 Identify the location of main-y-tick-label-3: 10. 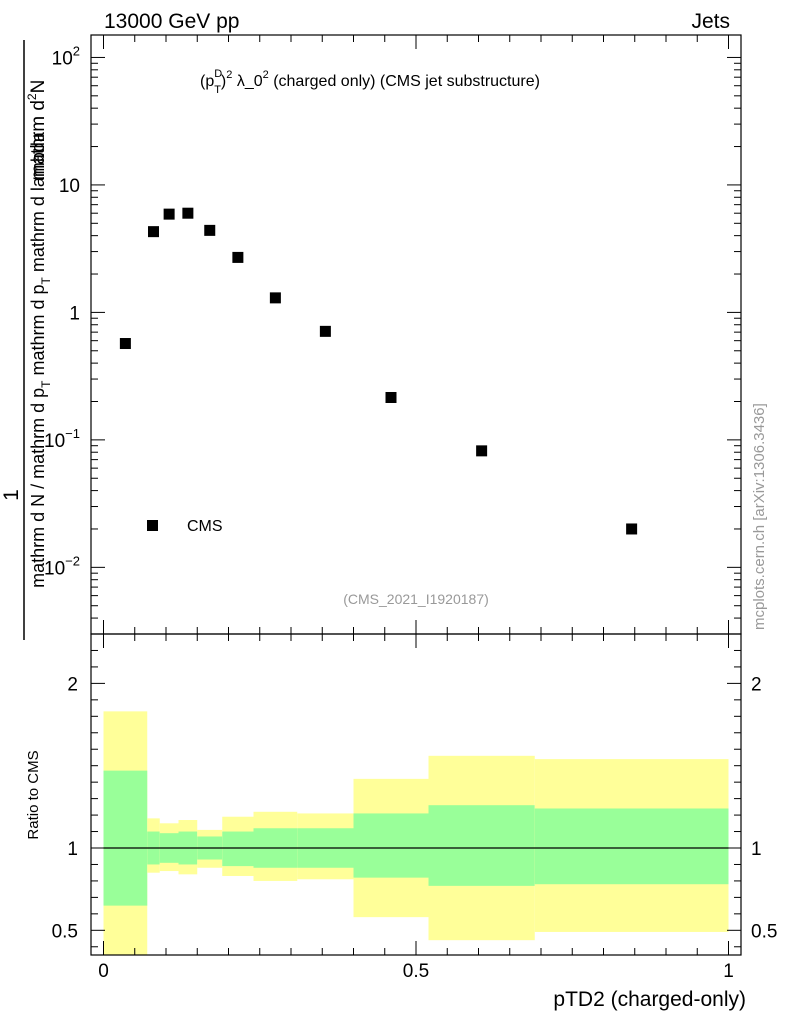
(69, 186).